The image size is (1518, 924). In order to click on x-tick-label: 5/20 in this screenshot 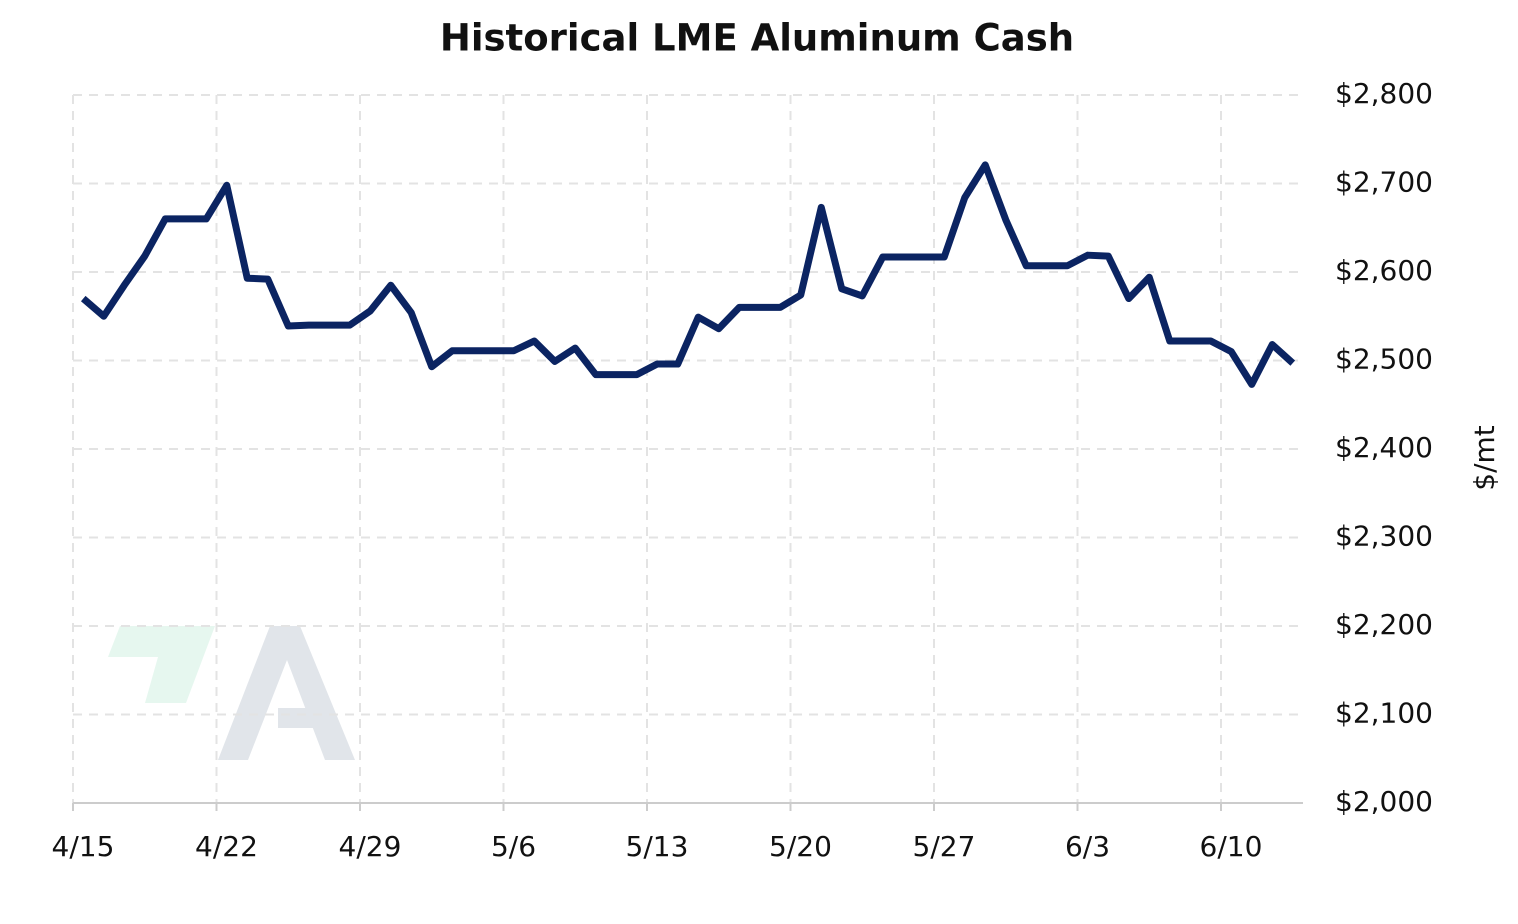, I will do `click(800, 846)`.